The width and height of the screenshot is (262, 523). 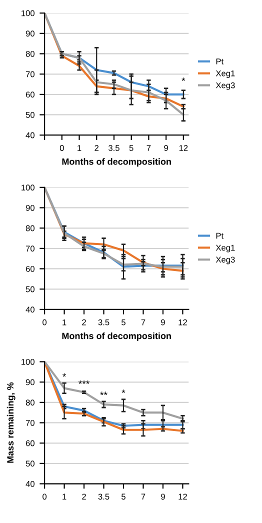 What do you see at coordinates (84, 382) in the screenshot?
I see `annotation: ***` at bounding box center [84, 382].